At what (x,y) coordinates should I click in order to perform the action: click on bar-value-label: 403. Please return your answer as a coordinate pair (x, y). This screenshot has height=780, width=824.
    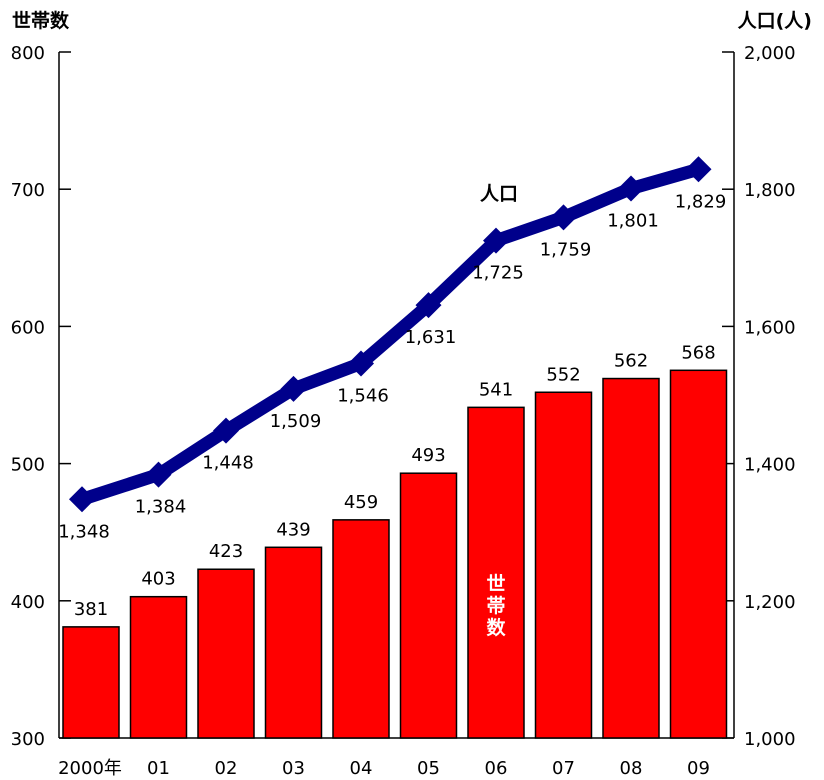
    Looking at the image, I should click on (158, 579).